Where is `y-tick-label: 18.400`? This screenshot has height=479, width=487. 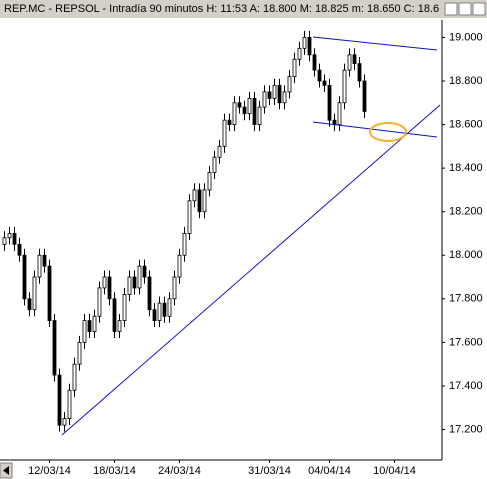 y-tick-label: 18.400 is located at coordinates (466, 168).